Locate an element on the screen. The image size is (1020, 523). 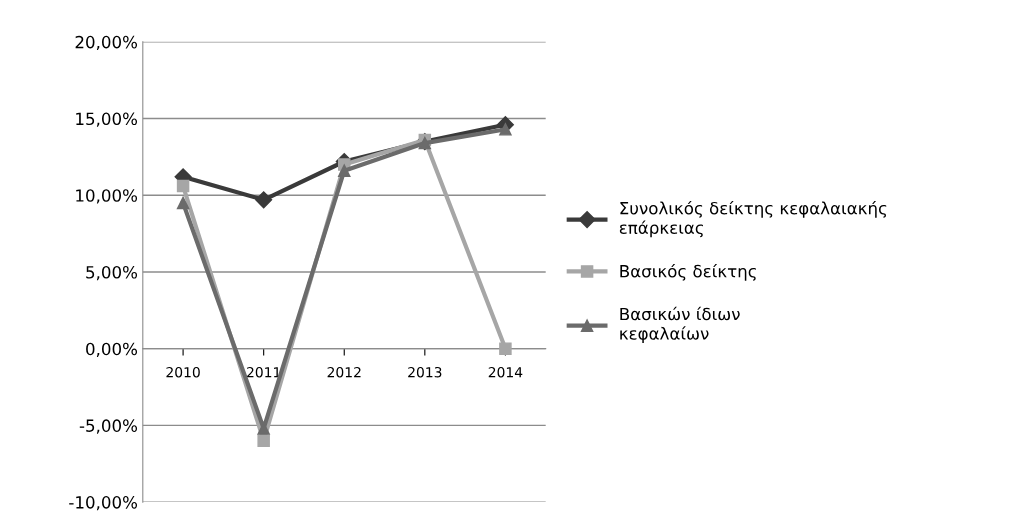
y-tick-label: 20,00% is located at coordinates (106, 43).